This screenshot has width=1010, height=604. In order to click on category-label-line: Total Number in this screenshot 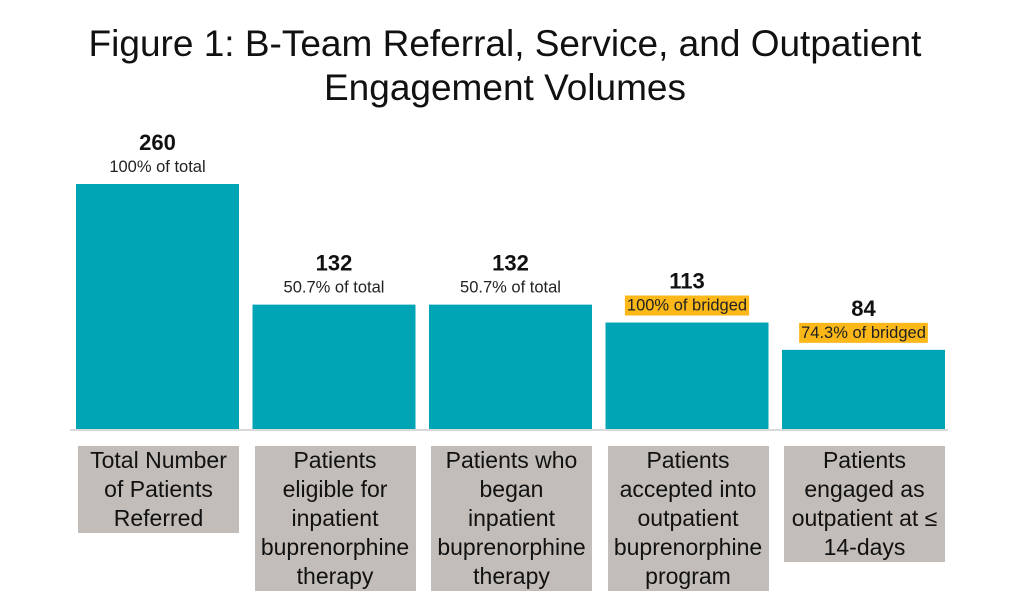, I will do `click(158, 460)`.